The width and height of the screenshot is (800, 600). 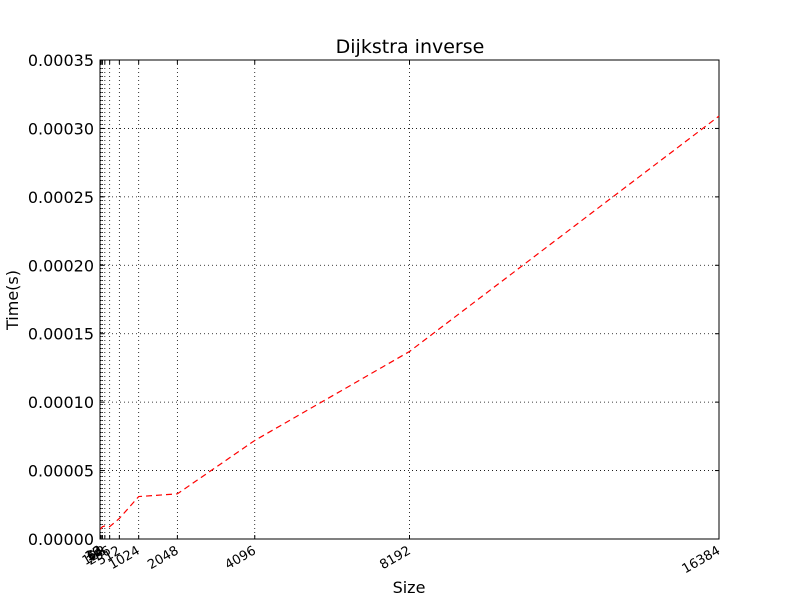 I want to click on y-tick-label: 0.00015, so click(x=61, y=334).